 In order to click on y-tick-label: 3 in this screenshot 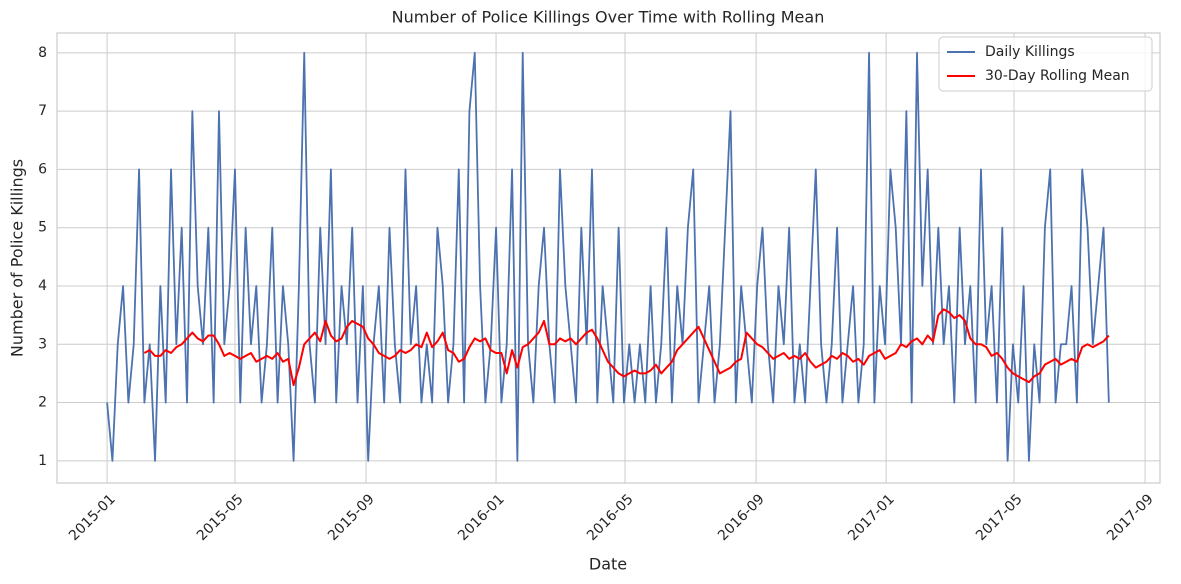, I will do `click(42, 344)`.